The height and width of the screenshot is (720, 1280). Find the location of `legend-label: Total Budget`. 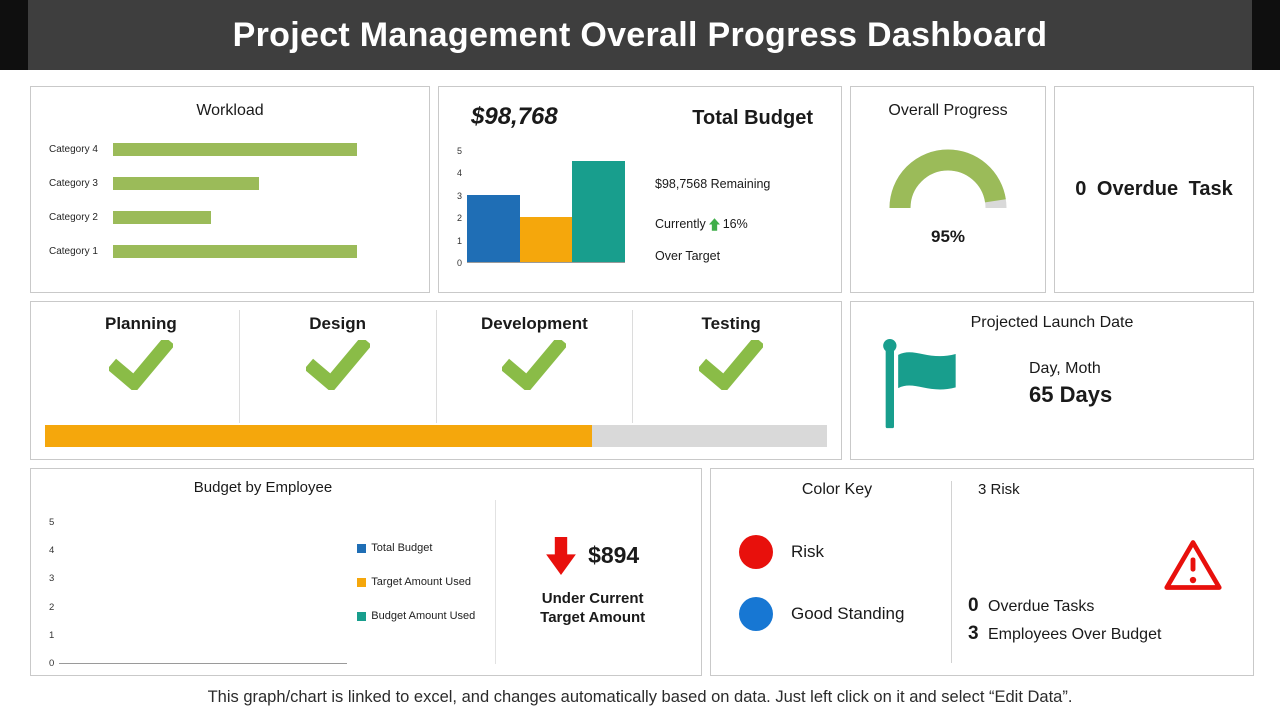

legend-label: Total Budget is located at coordinates (402, 548).